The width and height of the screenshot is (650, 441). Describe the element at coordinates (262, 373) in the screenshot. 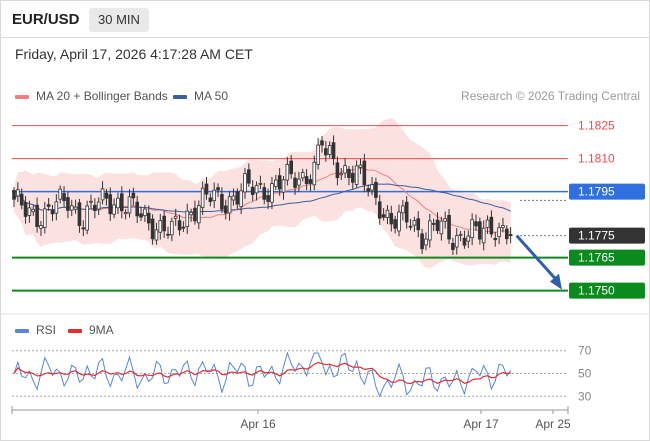

I see `rsi-ma-line` at that location.